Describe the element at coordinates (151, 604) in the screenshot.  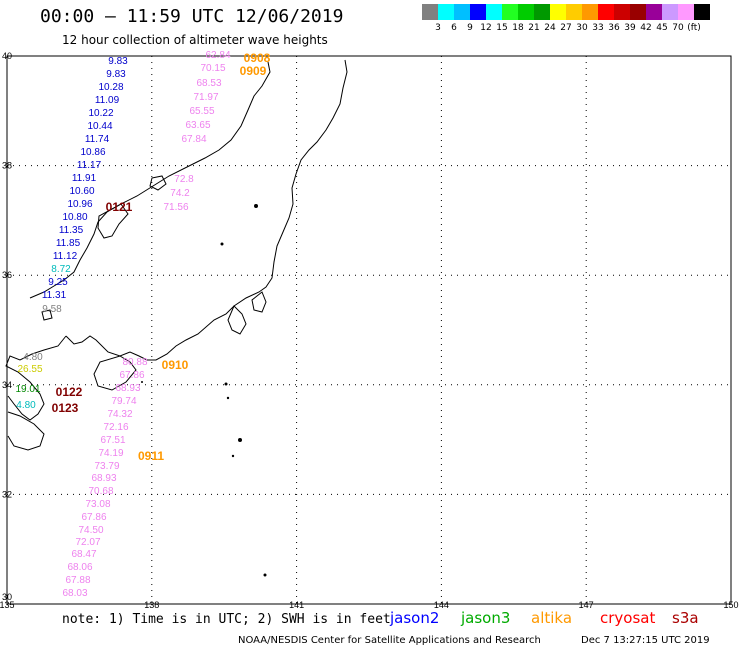
I see `longitude-label: 138` at that location.